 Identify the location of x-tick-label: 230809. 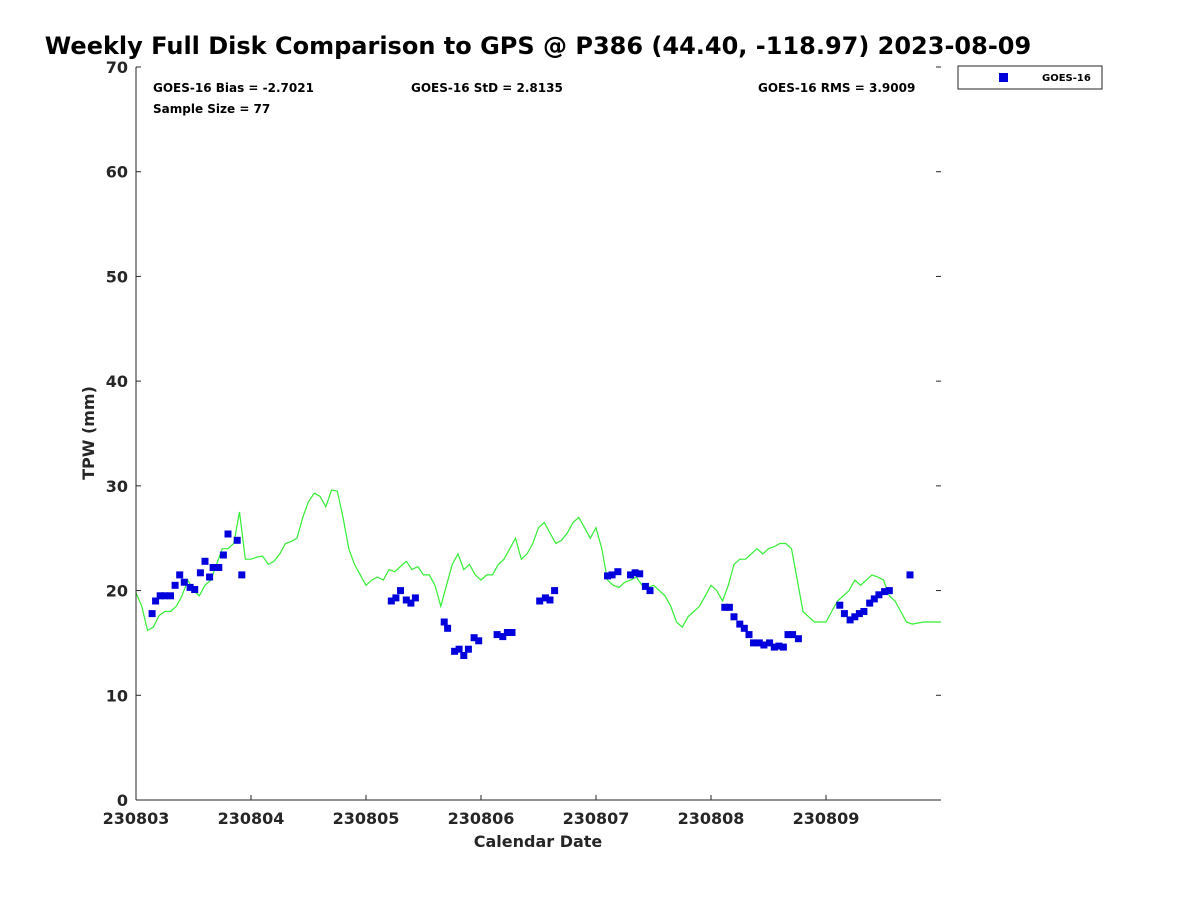
(826, 818).